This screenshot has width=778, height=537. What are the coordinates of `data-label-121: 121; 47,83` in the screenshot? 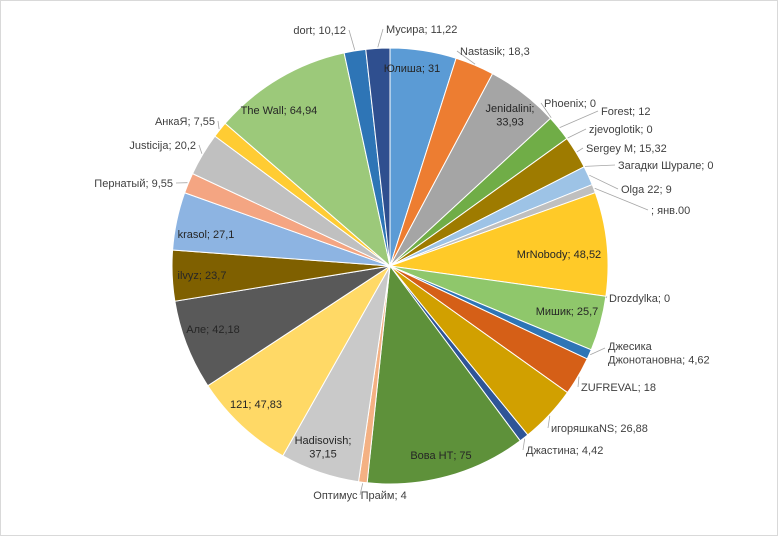 It's located at (256, 405).